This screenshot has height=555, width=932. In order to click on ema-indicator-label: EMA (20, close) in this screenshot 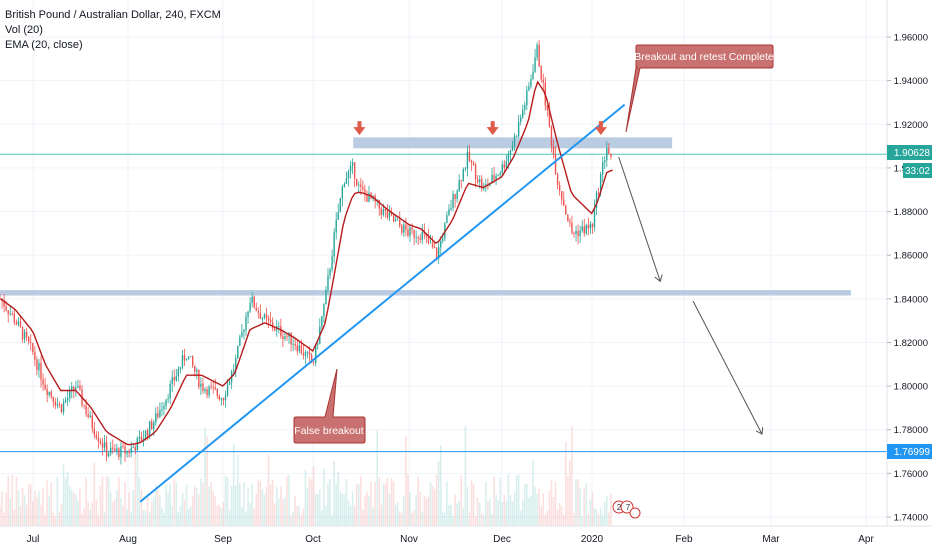, I will do `click(44, 45)`.